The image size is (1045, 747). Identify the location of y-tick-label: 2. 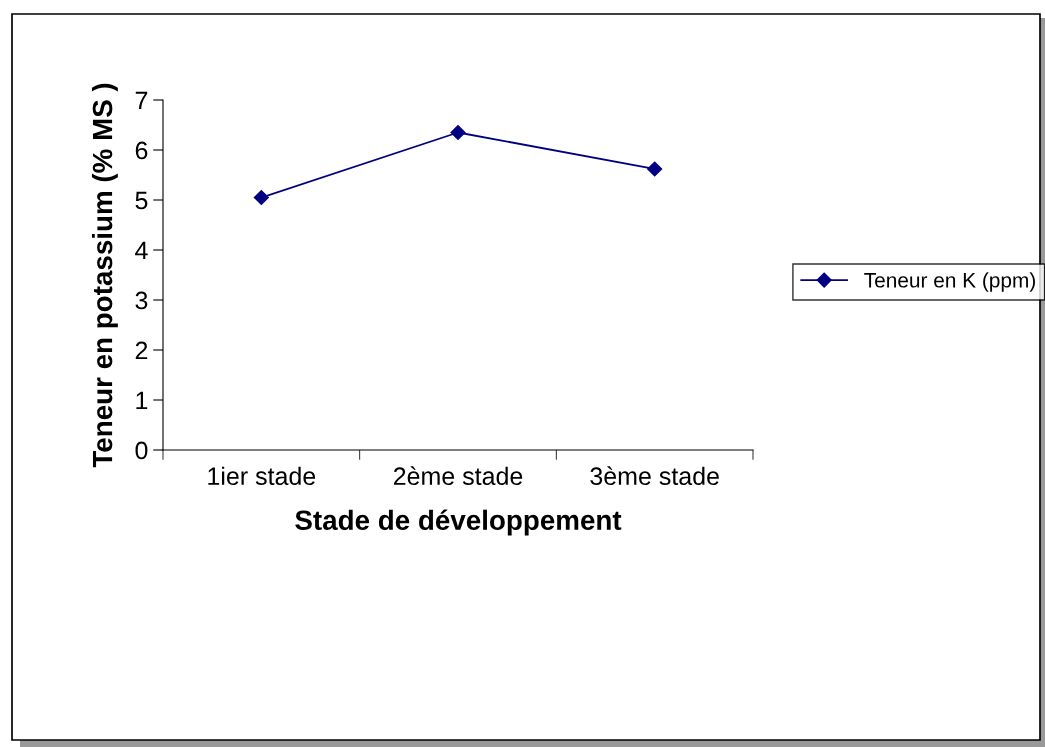
(141, 350).